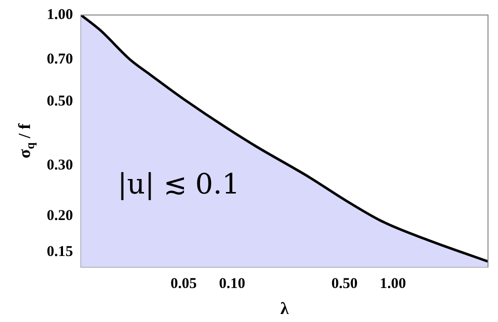 The image size is (498, 322). I want to click on x-axis-title: λ, so click(285, 308).